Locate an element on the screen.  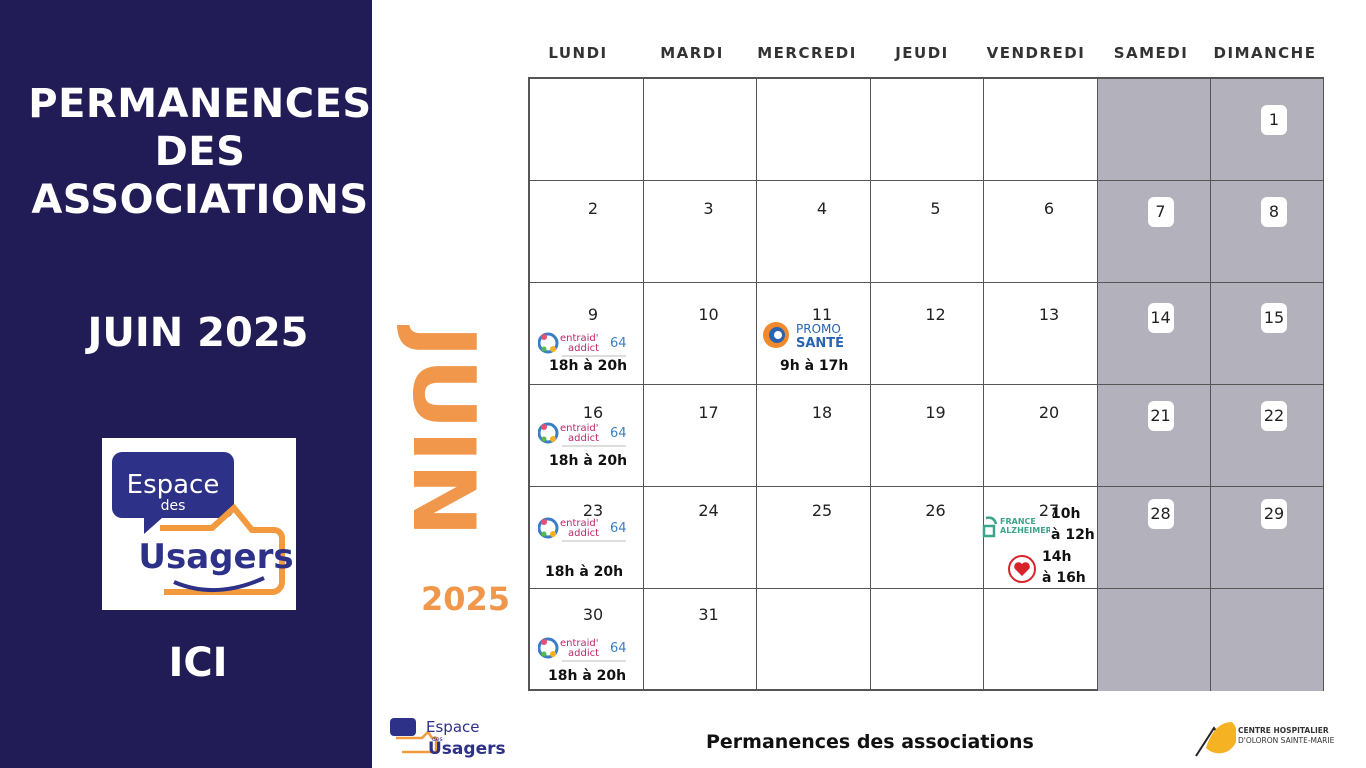
svg-text: 64 is located at coordinates (618, 433).